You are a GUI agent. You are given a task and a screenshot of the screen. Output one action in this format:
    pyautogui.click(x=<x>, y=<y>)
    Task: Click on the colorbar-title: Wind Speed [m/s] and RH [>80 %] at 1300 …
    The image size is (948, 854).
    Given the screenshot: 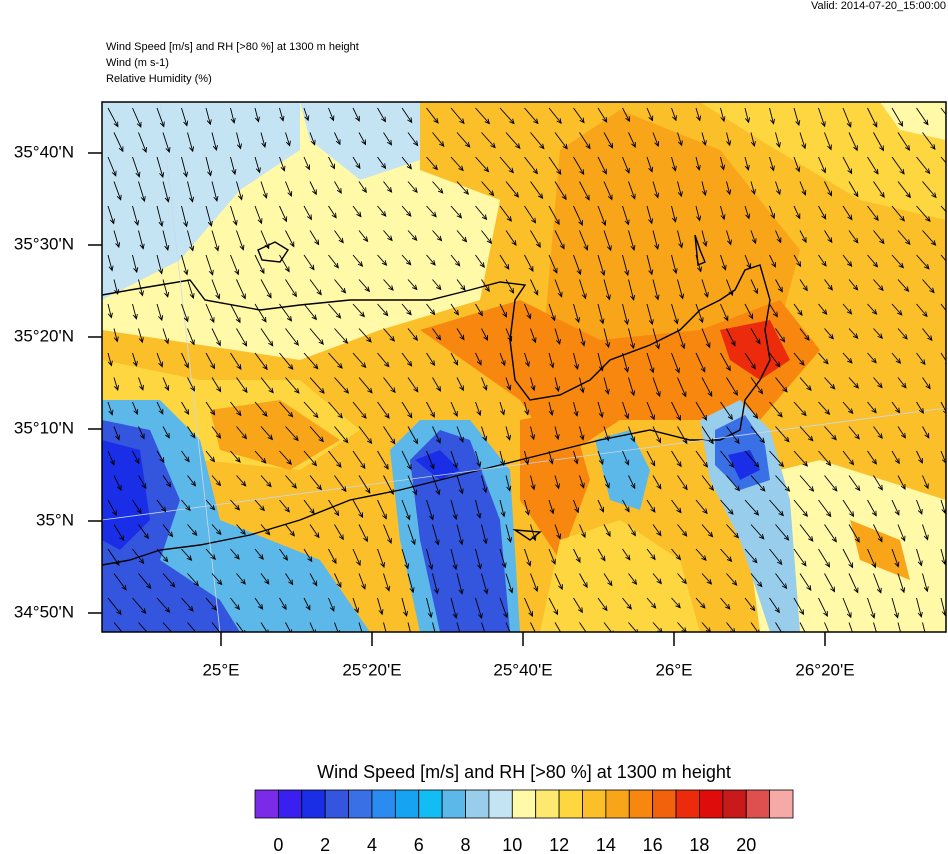 What is the action you would take?
    pyautogui.click(x=524, y=772)
    